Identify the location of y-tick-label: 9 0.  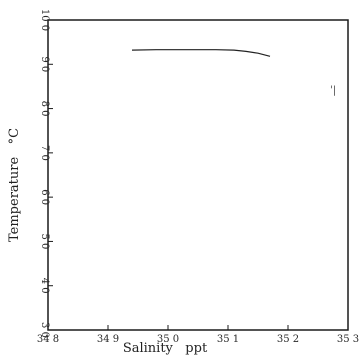
(44, 64).